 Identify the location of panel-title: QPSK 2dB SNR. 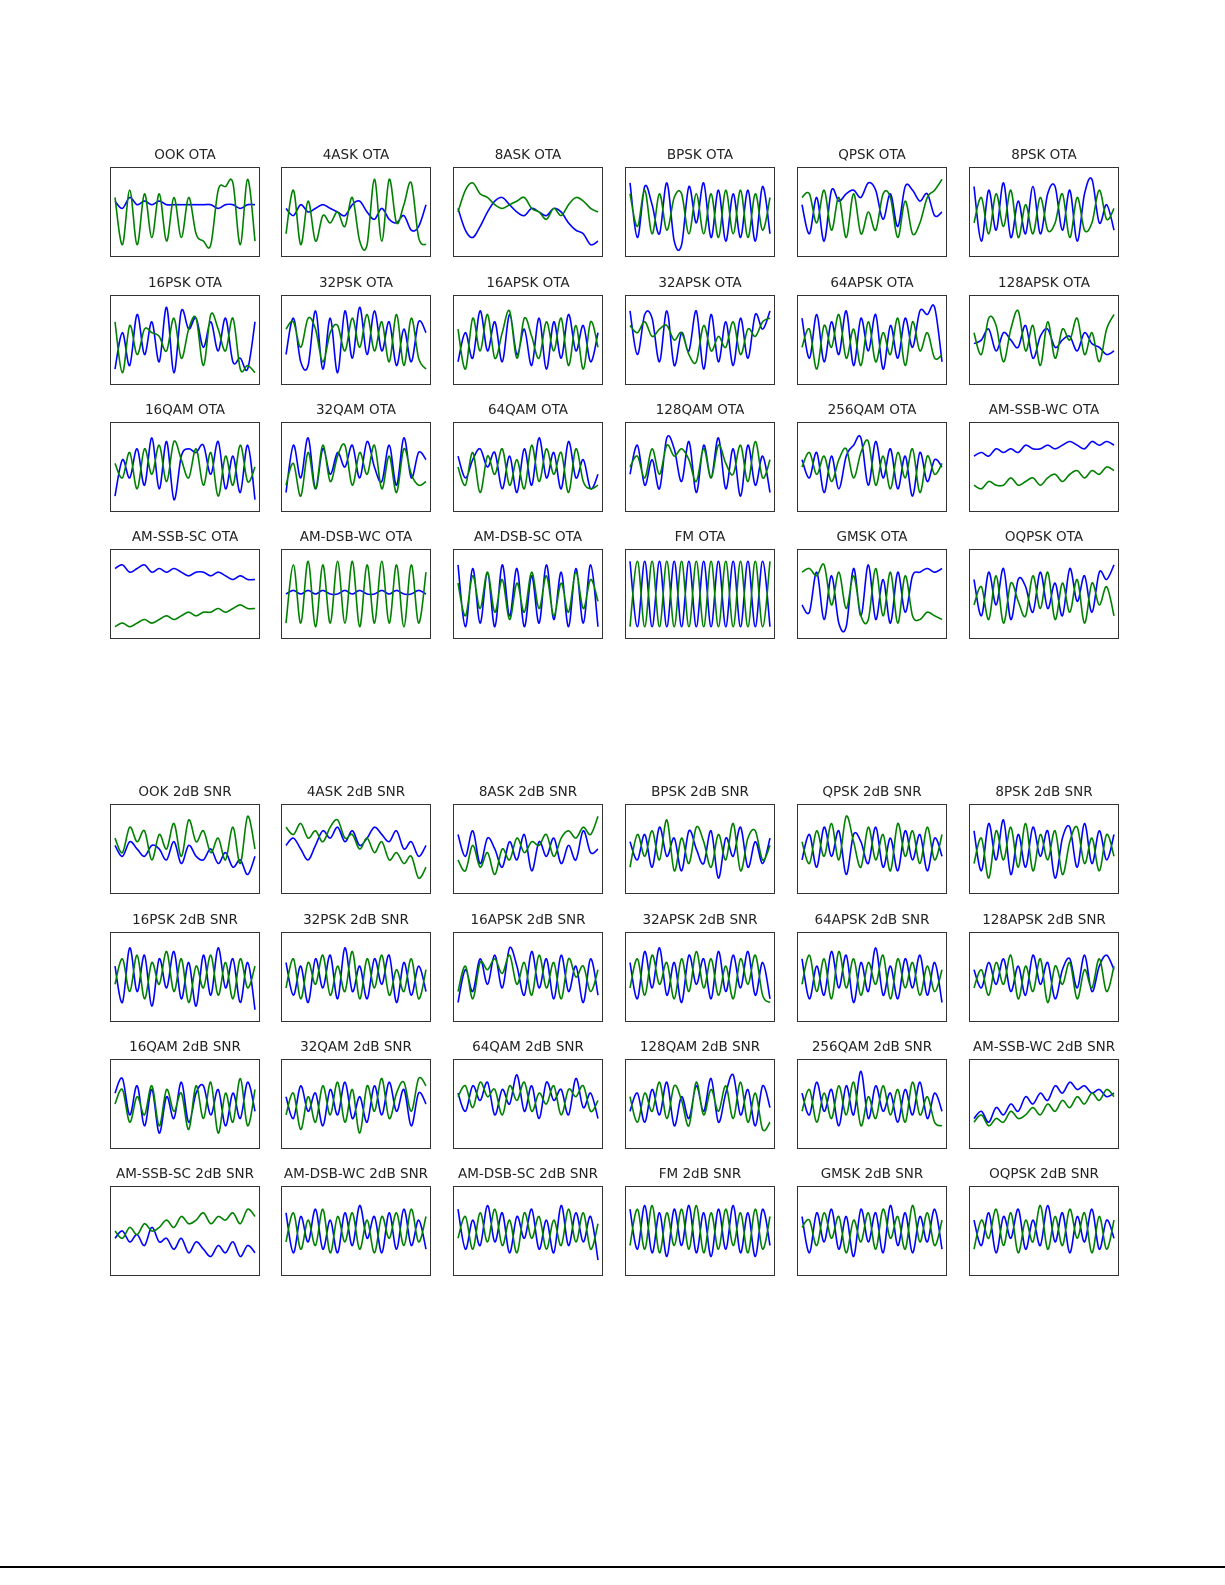
(872, 792).